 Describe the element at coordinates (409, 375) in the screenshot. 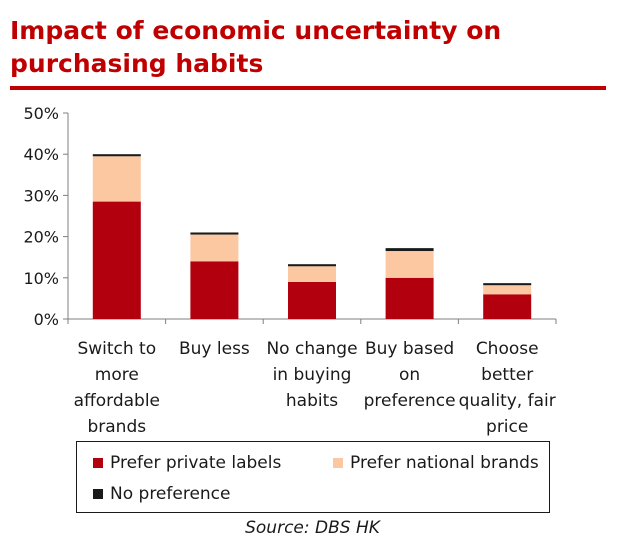

I see `x-category-label: on` at that location.